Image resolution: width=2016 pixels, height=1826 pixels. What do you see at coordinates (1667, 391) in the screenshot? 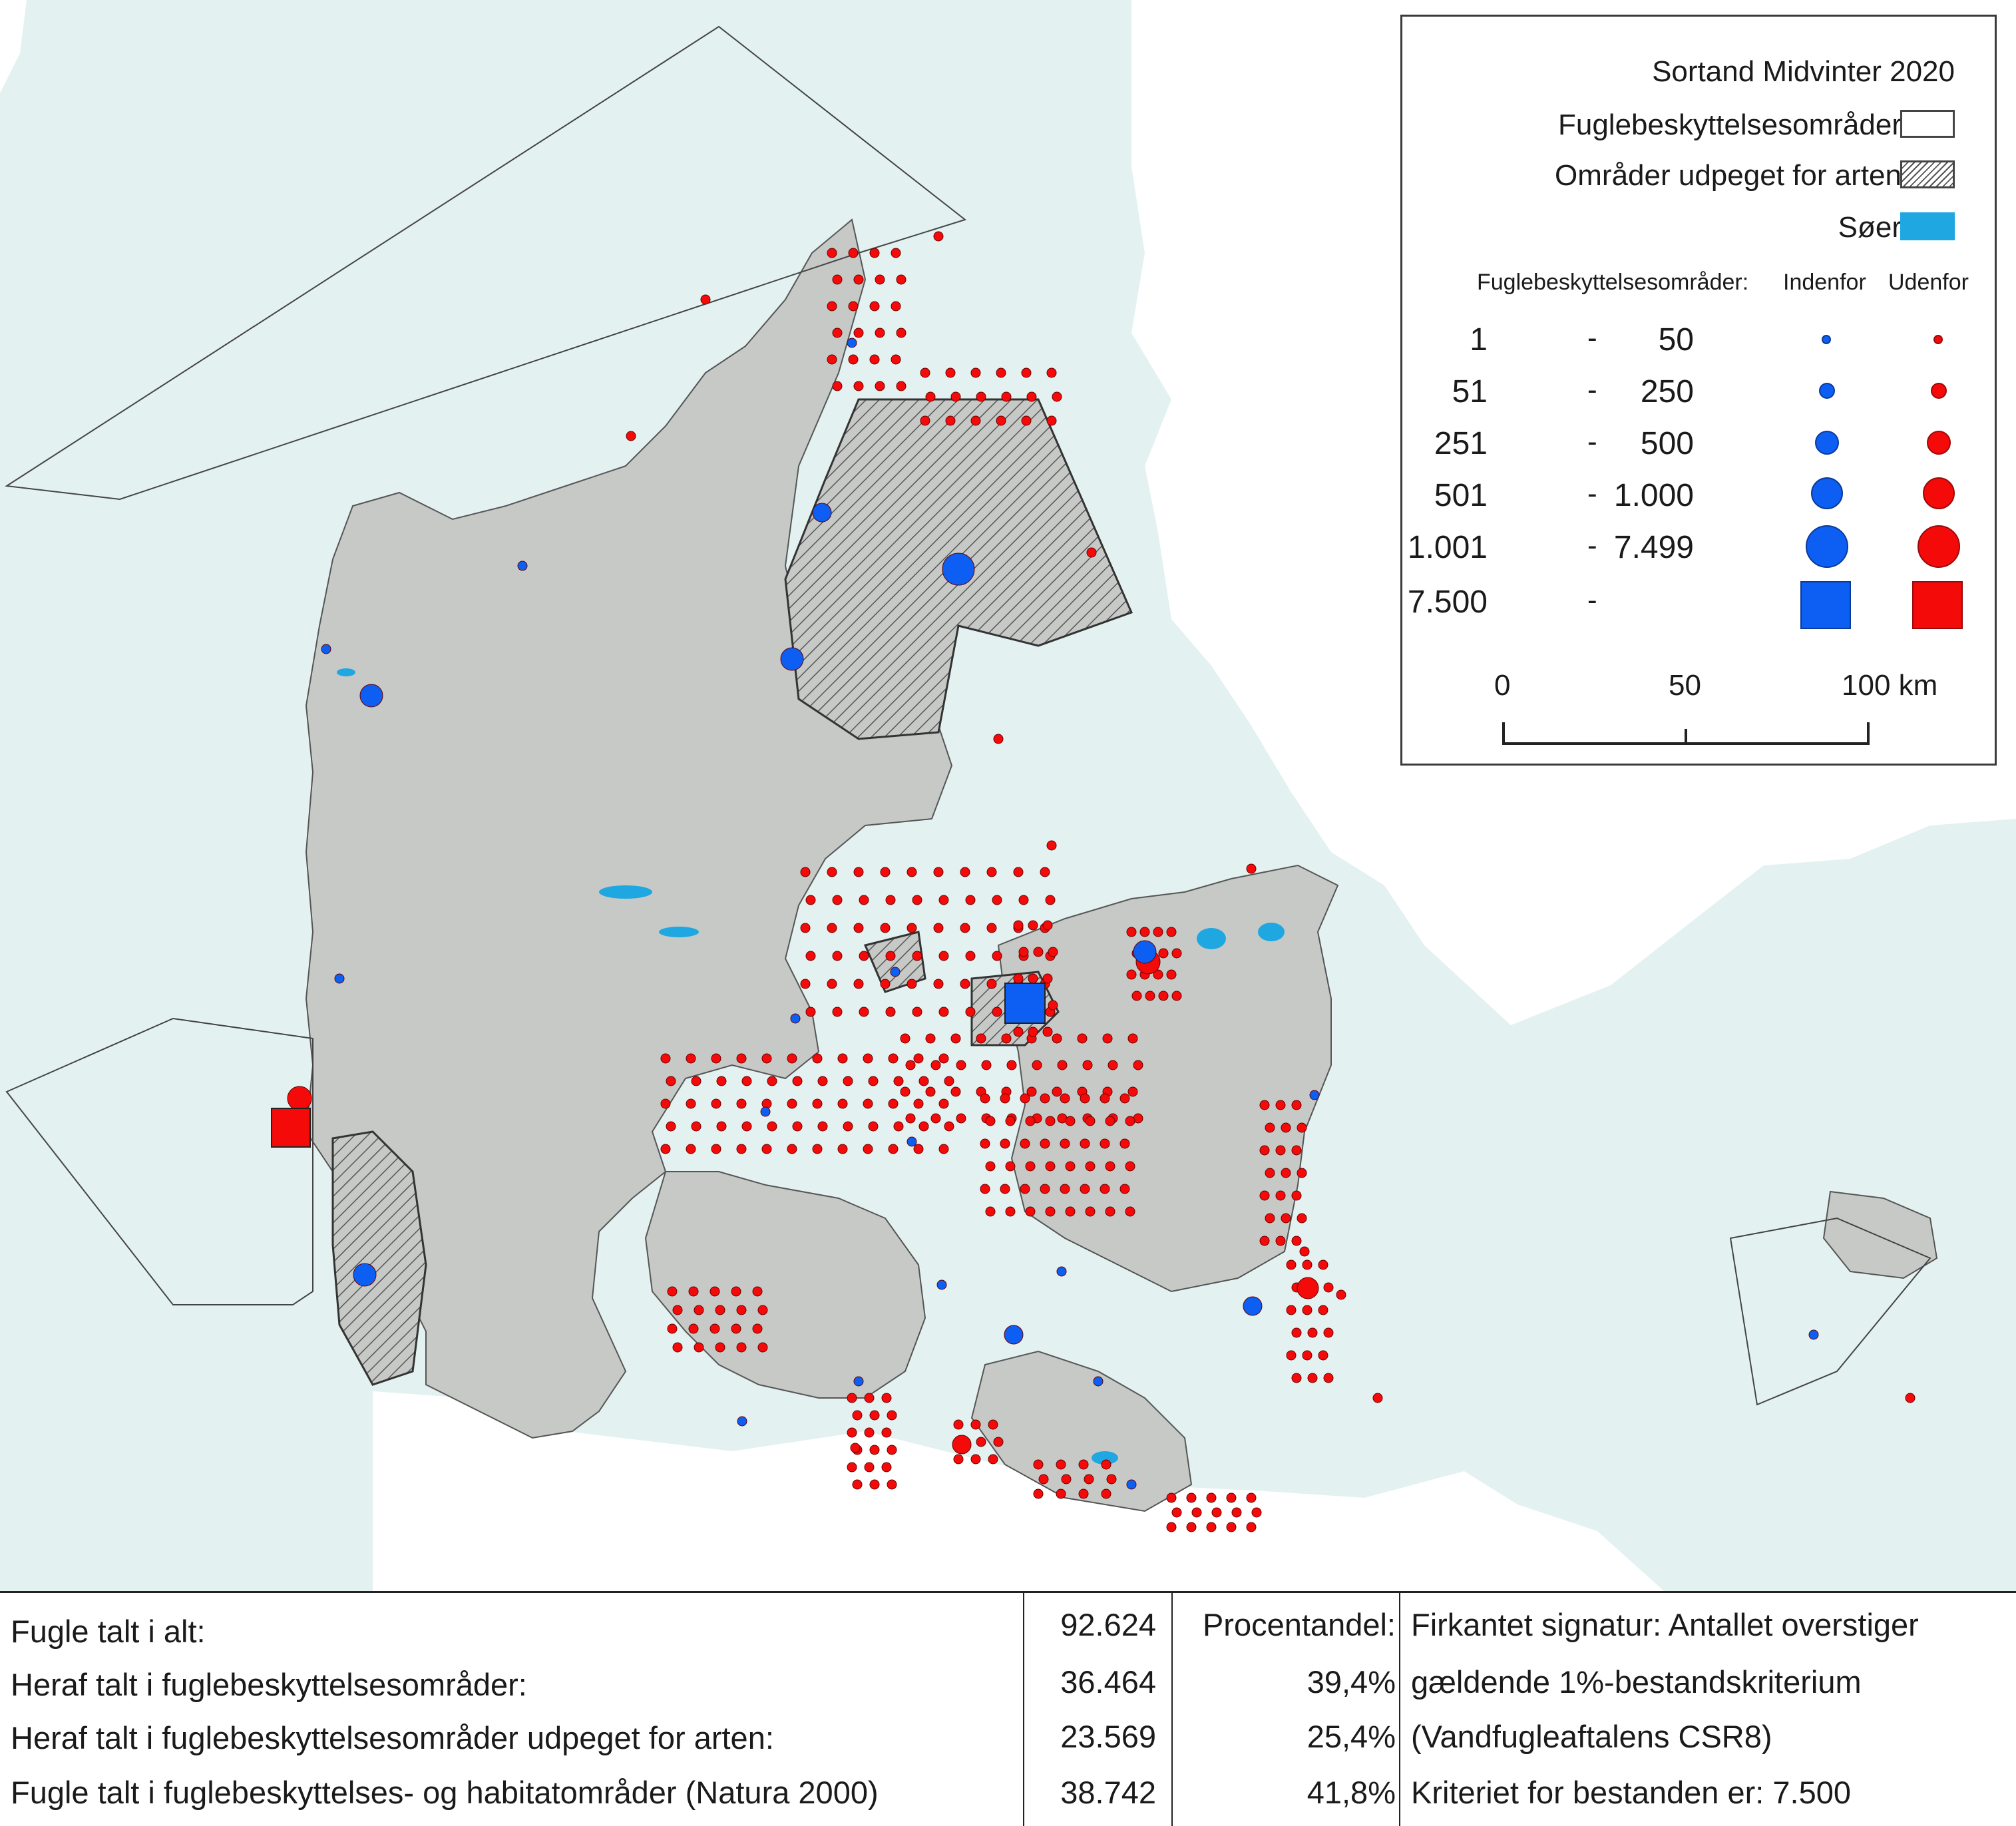
I see `class-2-to: 250` at bounding box center [1667, 391].